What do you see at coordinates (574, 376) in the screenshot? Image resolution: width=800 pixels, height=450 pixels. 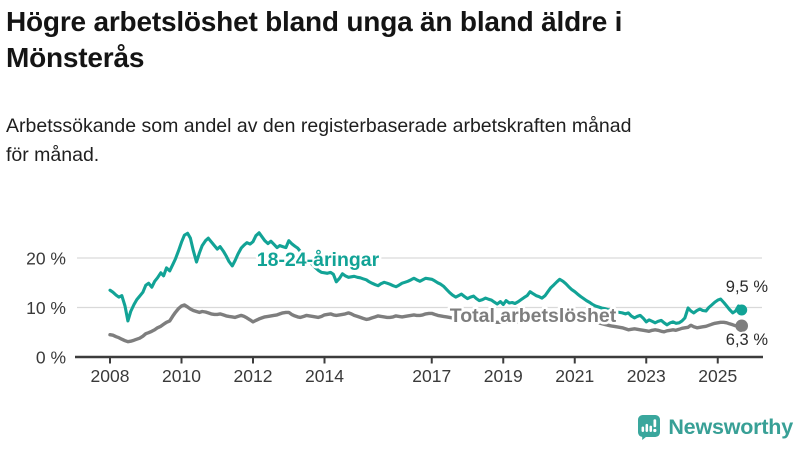 I see `x-axis-tick-label: 2021` at bounding box center [574, 376].